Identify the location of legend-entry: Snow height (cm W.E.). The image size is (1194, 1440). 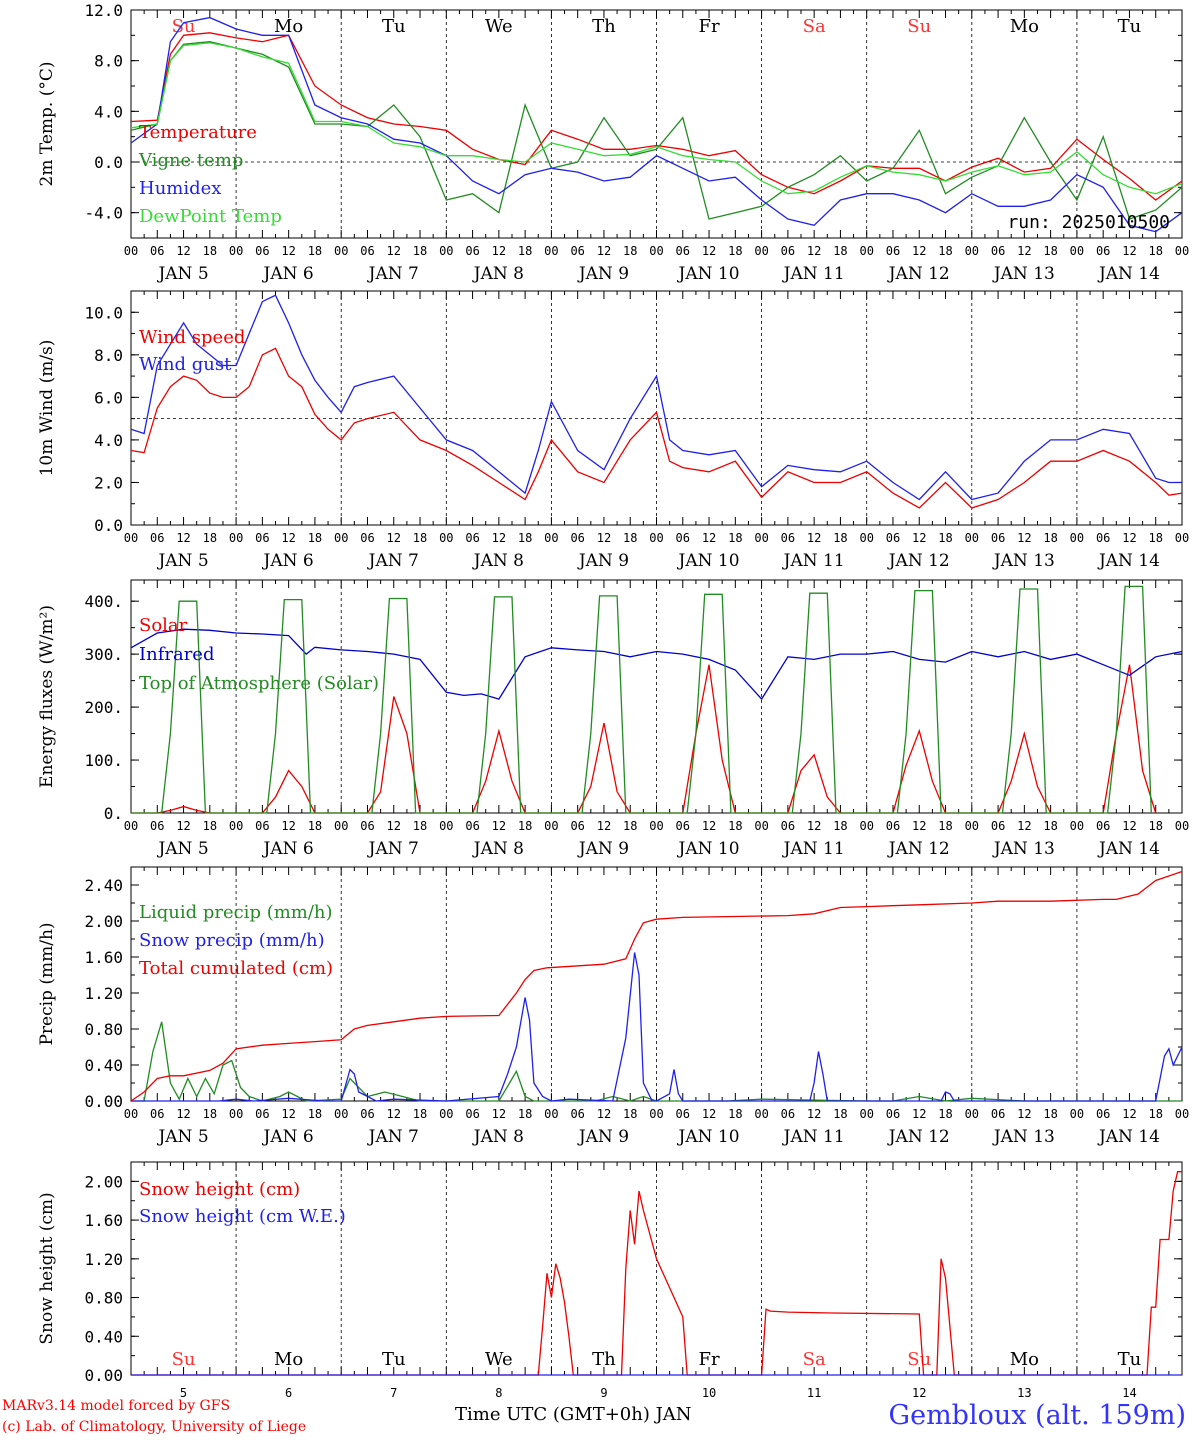
(242, 1216).